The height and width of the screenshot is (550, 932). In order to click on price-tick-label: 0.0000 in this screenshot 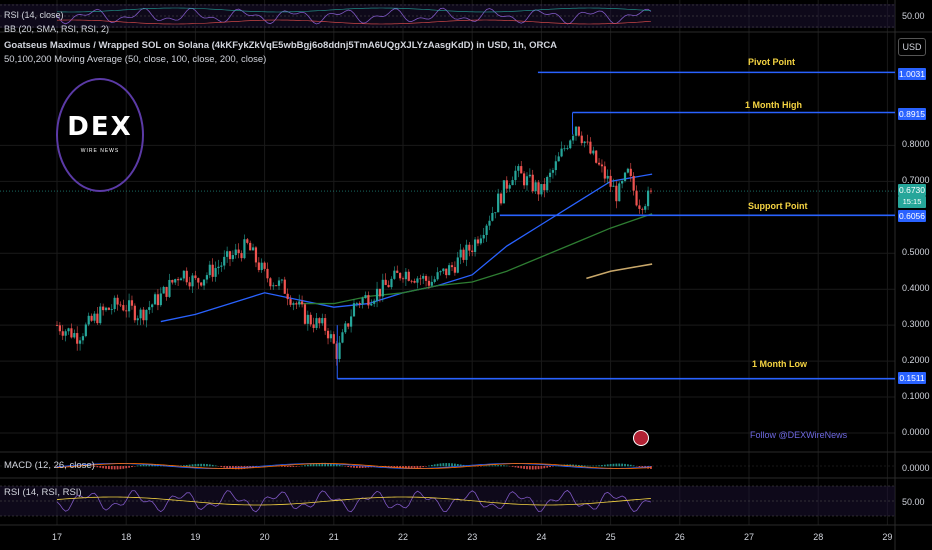, I will do `click(916, 432)`.